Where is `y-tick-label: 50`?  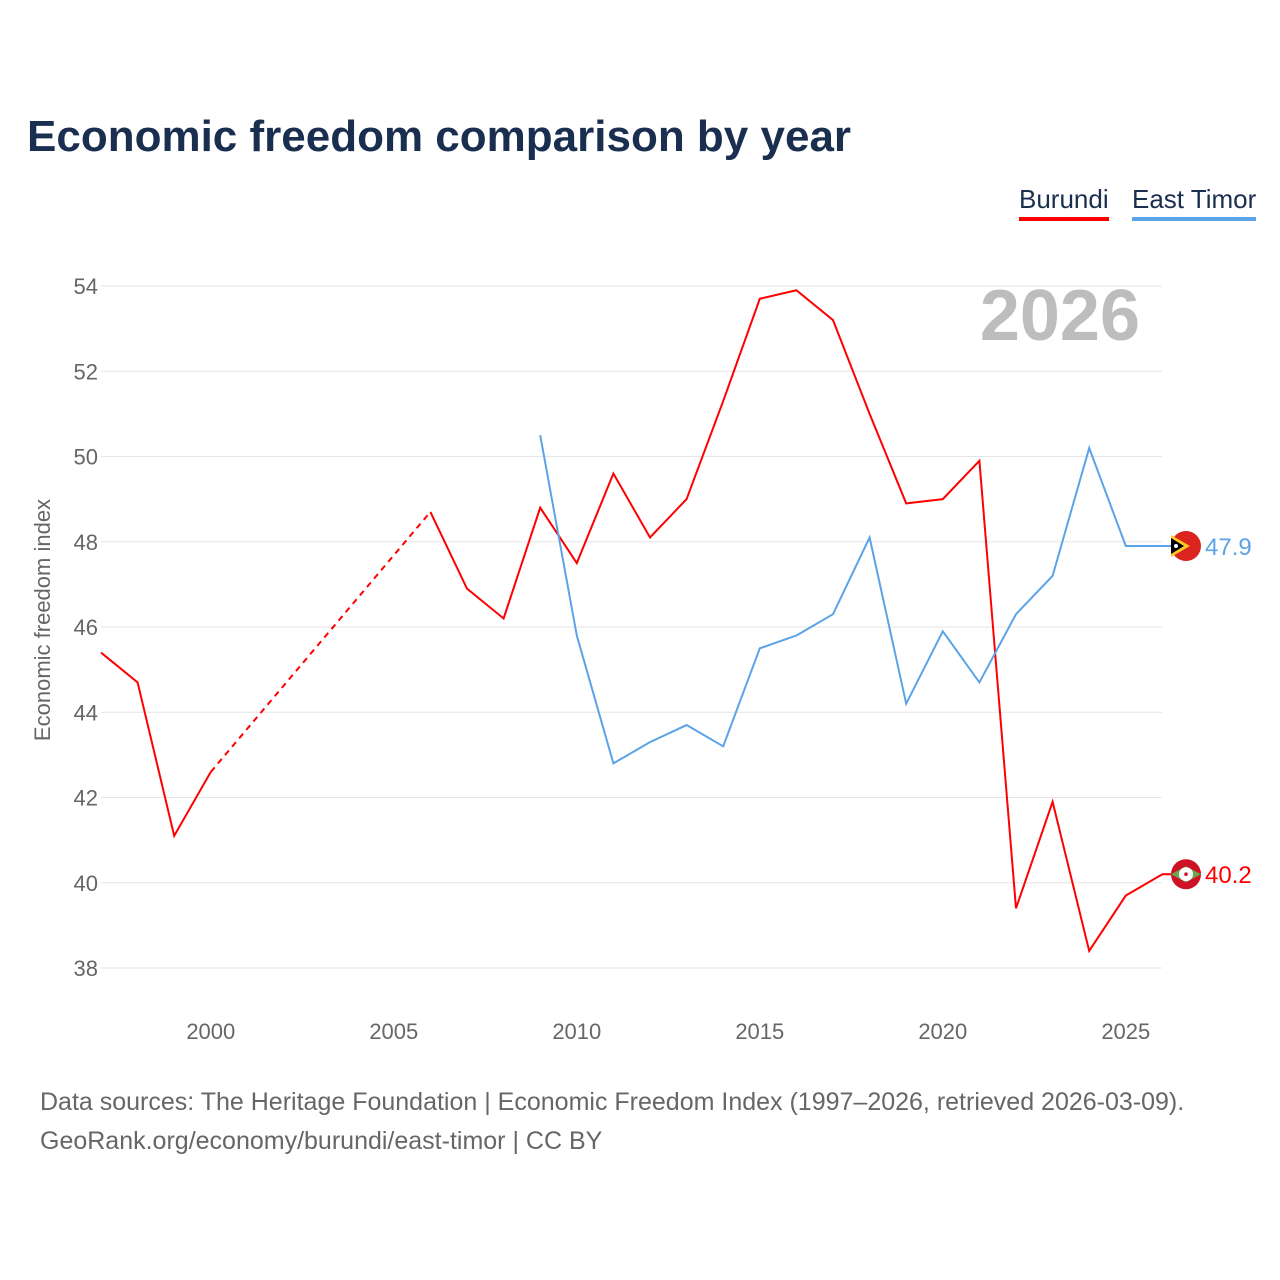
y-tick-label: 50 is located at coordinates (86, 457).